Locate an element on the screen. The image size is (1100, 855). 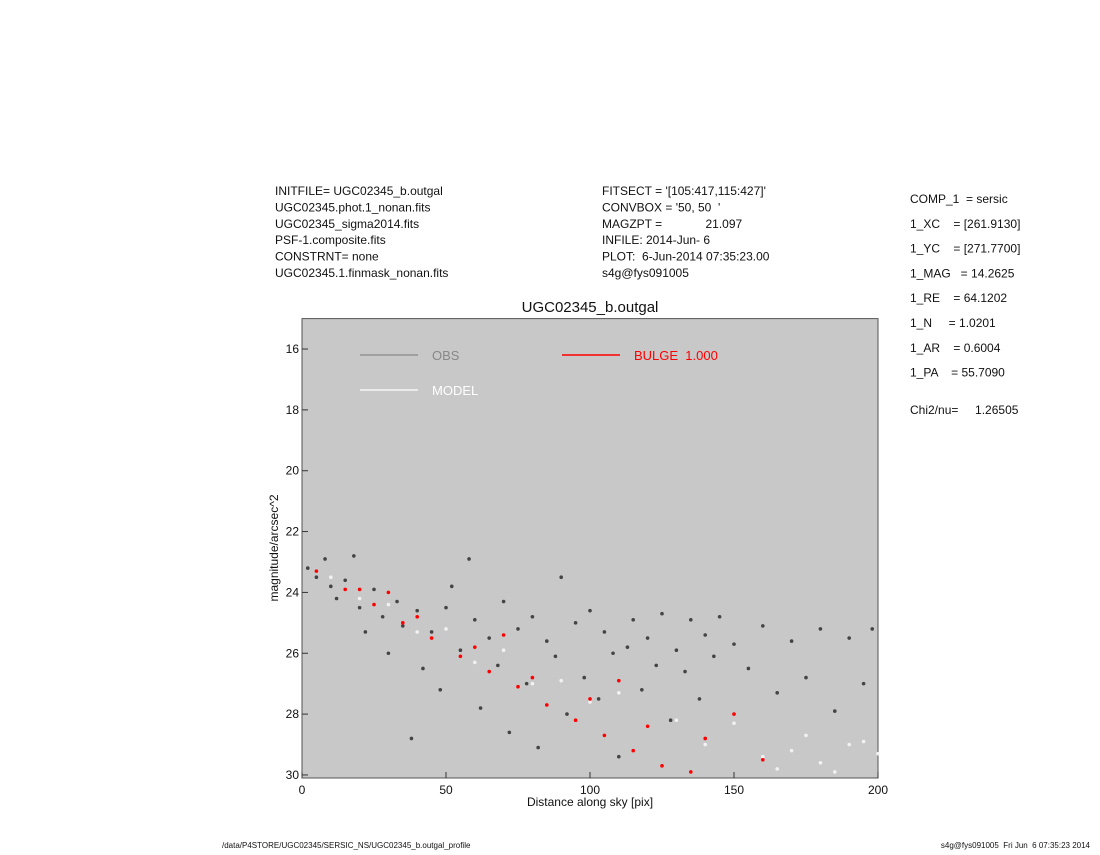
x-tick-label: 50 is located at coordinates (446, 790).